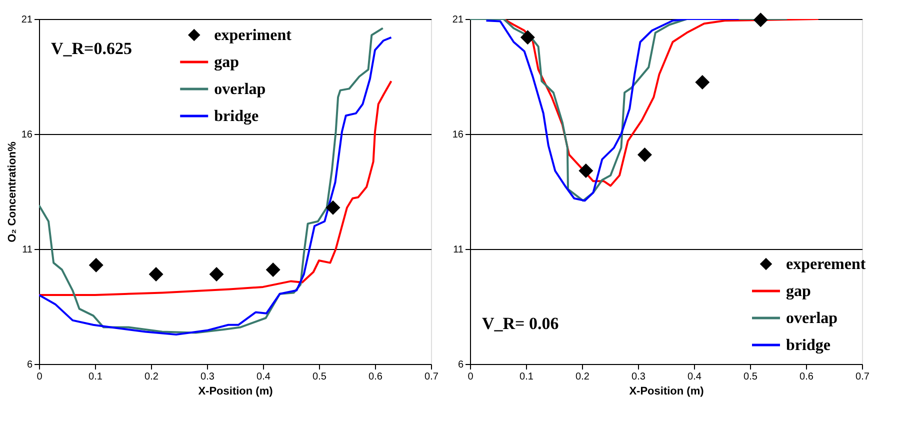 The image size is (899, 437). Describe the element at coordinates (253, 35) in the screenshot. I see `legend-label: experiment` at that location.